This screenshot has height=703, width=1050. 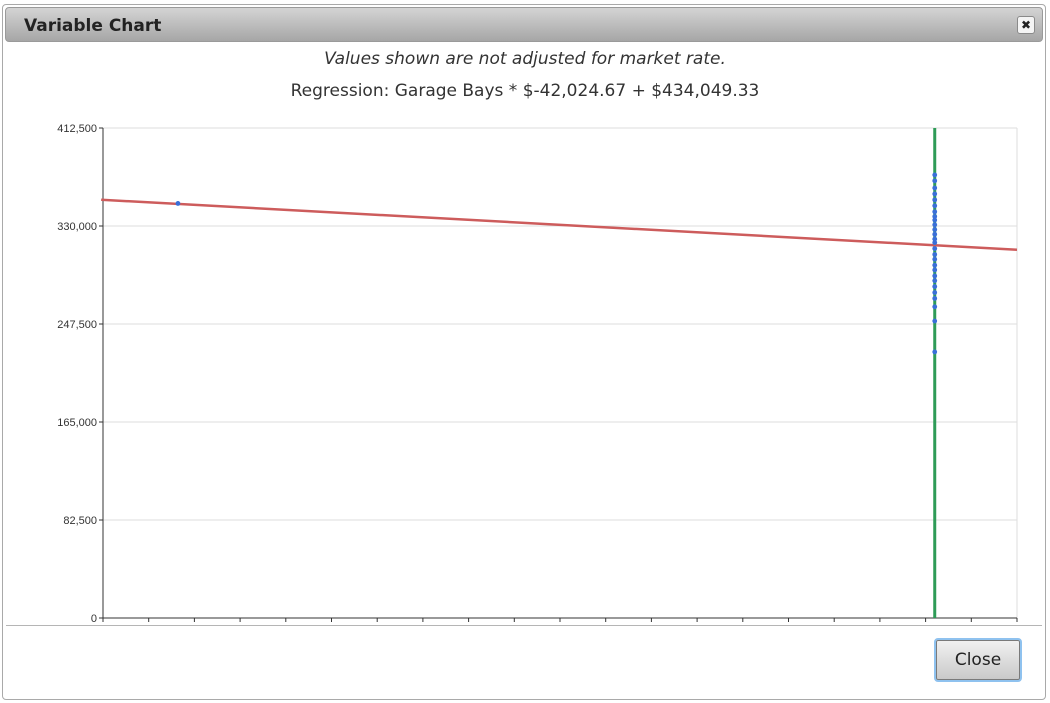 What do you see at coordinates (524, 625) in the screenshot?
I see `footer-divider` at bounding box center [524, 625].